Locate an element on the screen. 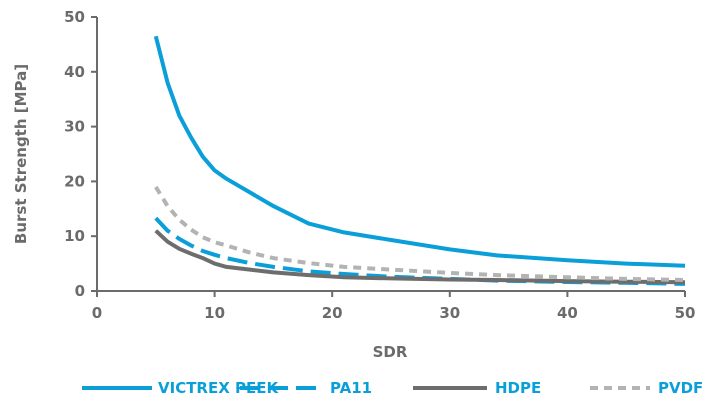 This screenshot has height=403, width=728. legend-label-pvdf: PVDF is located at coordinates (680, 388).